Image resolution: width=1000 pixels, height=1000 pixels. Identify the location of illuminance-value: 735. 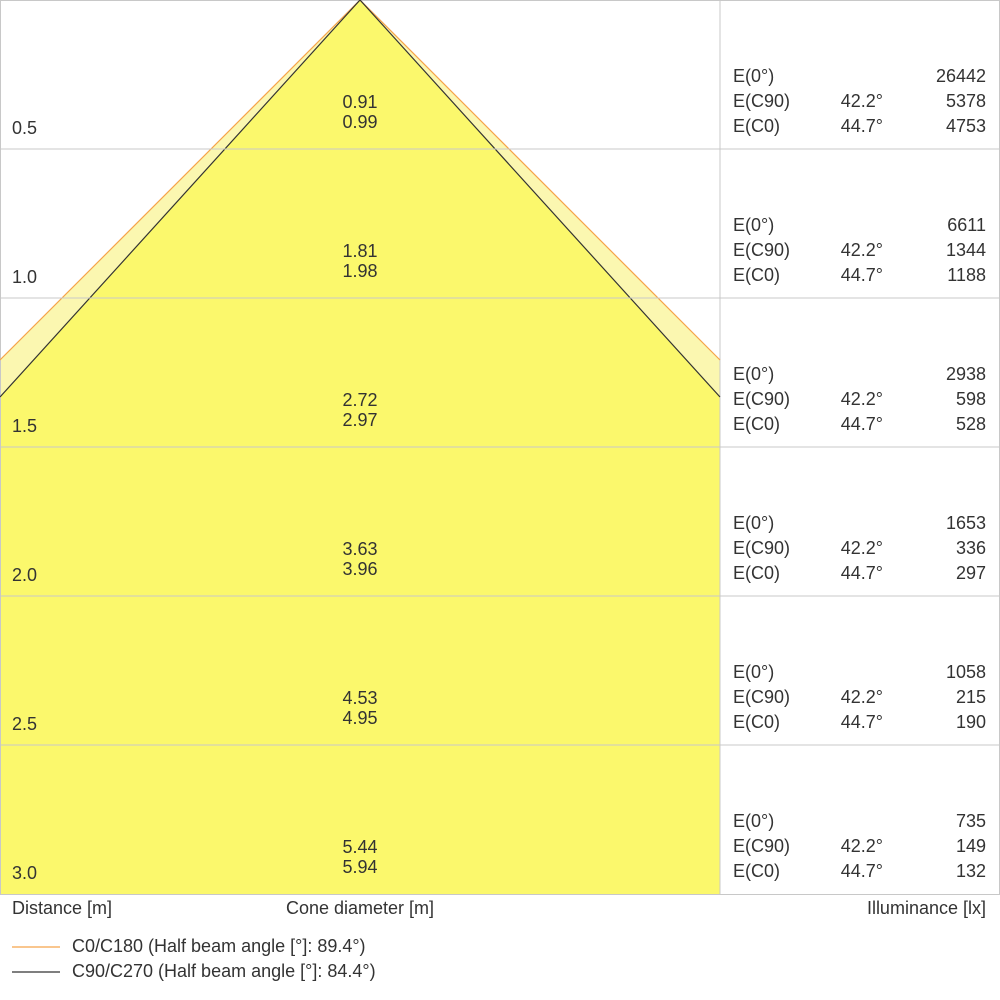
(971, 821).